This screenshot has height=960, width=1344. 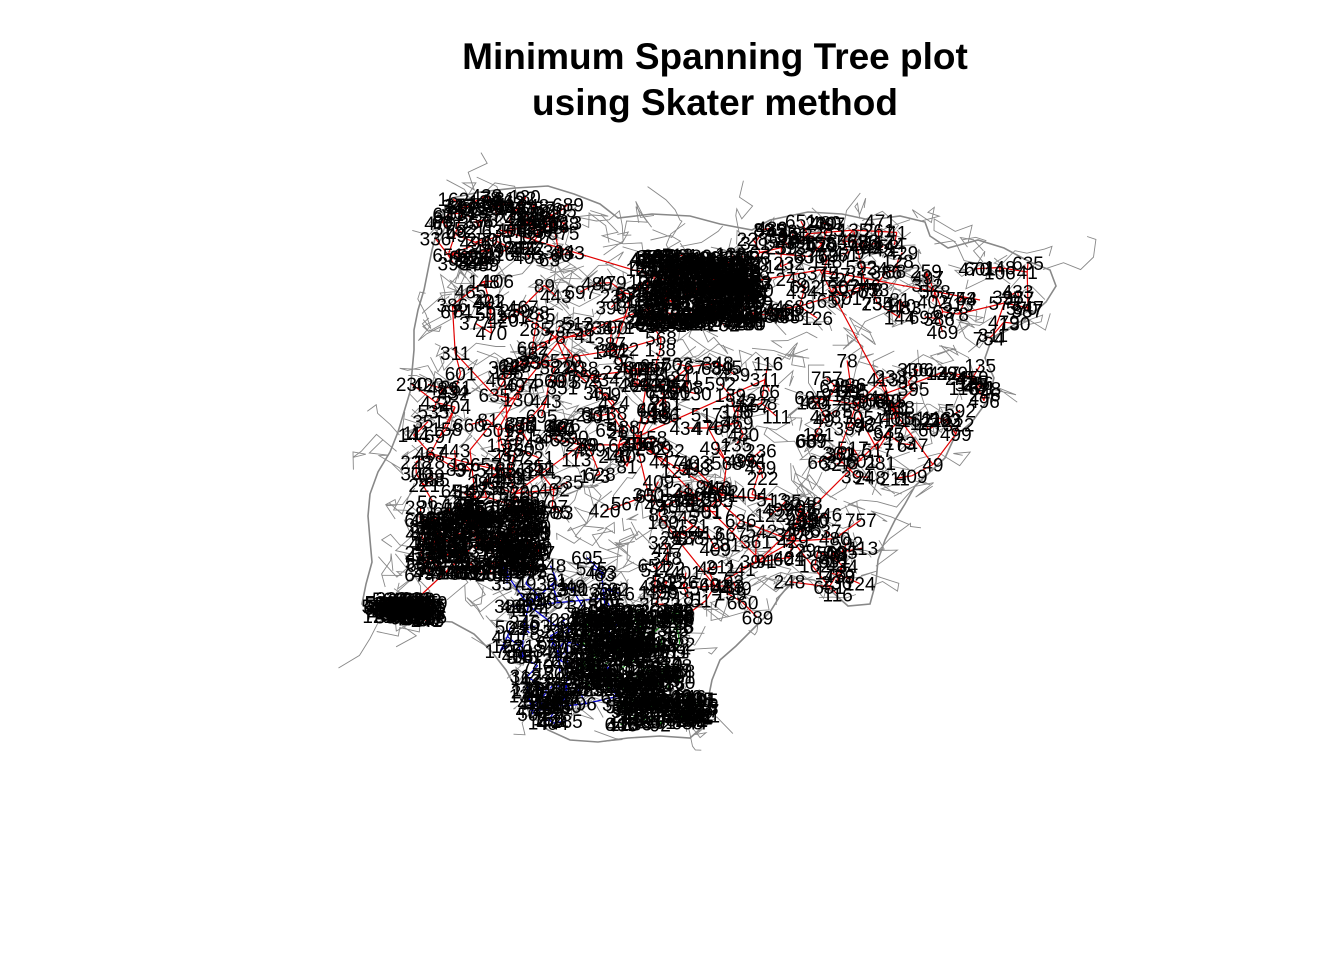 I want to click on node-label: 434, so click(x=802, y=293).